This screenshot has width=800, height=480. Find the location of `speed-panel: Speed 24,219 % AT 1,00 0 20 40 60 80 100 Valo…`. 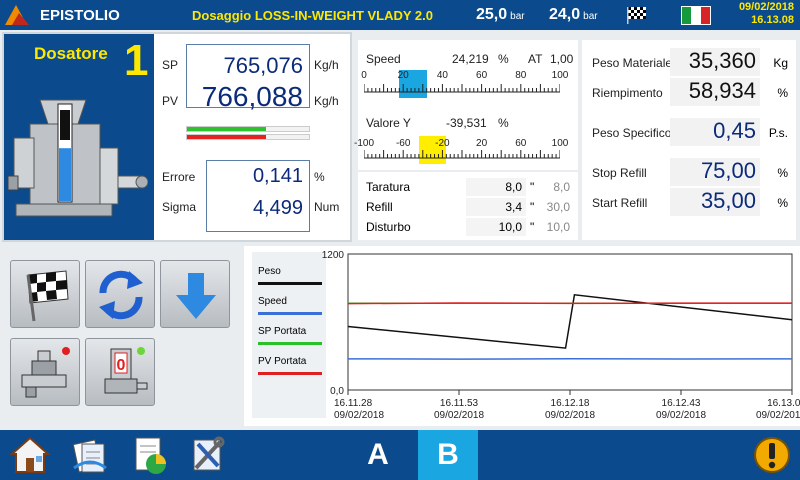

speed-panel: Speed 24,219 % AT 1,00 0 20 40 60 80 100 Valo… is located at coordinates (466, 105).